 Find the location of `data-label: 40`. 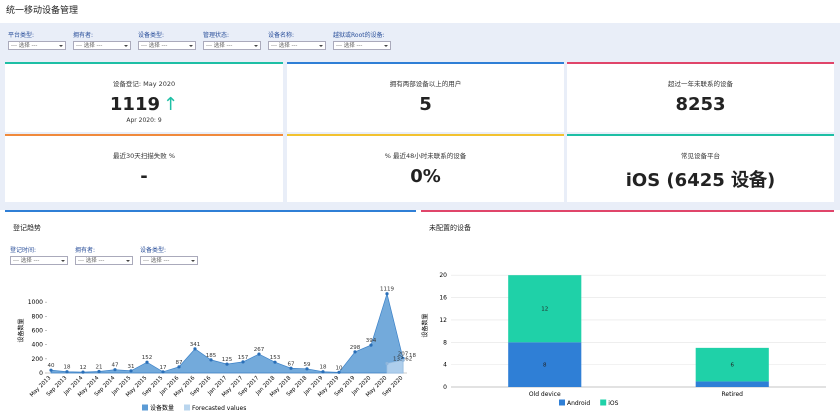

data-label: 40 is located at coordinates (51, 366).